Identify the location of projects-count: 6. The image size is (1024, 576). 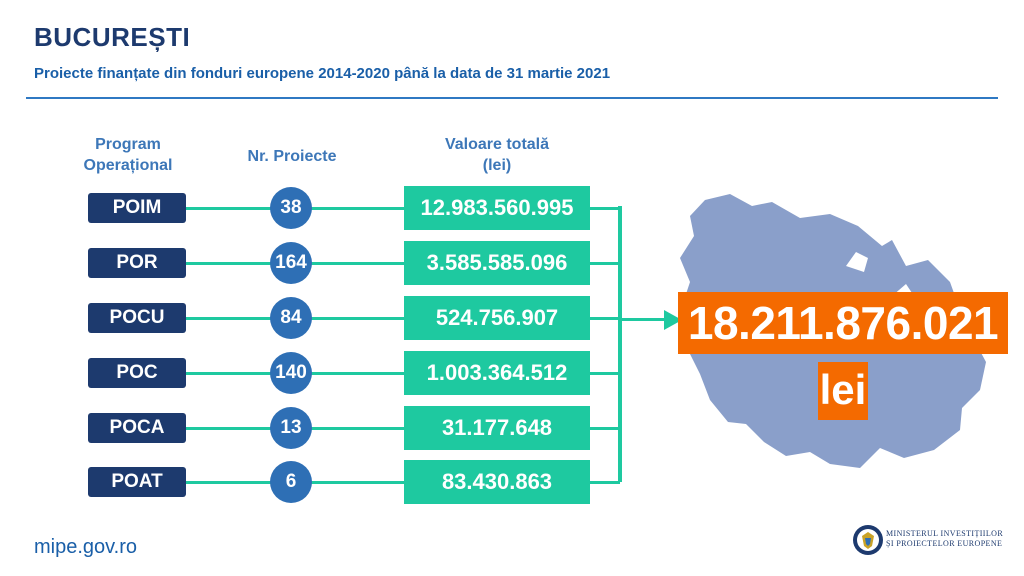
(291, 482).